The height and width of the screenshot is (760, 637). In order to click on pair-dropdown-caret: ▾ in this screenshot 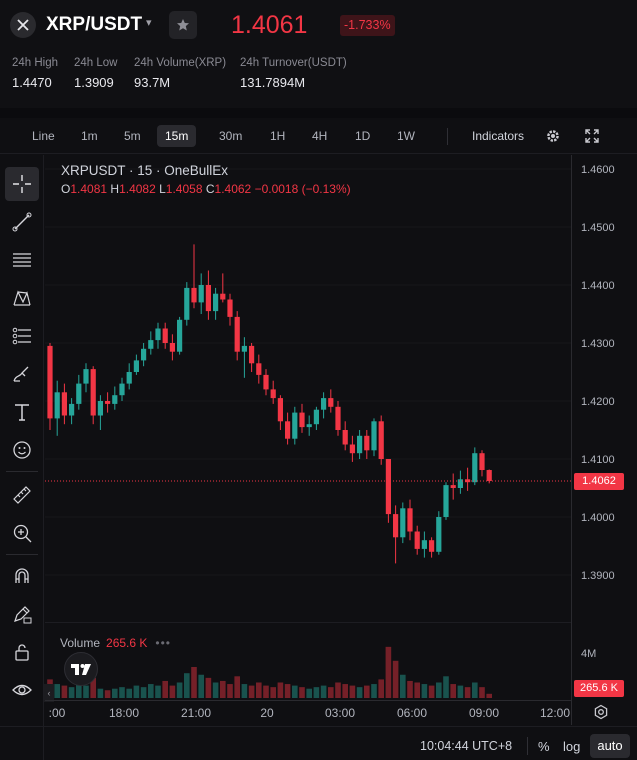, I will do `click(149, 23)`.